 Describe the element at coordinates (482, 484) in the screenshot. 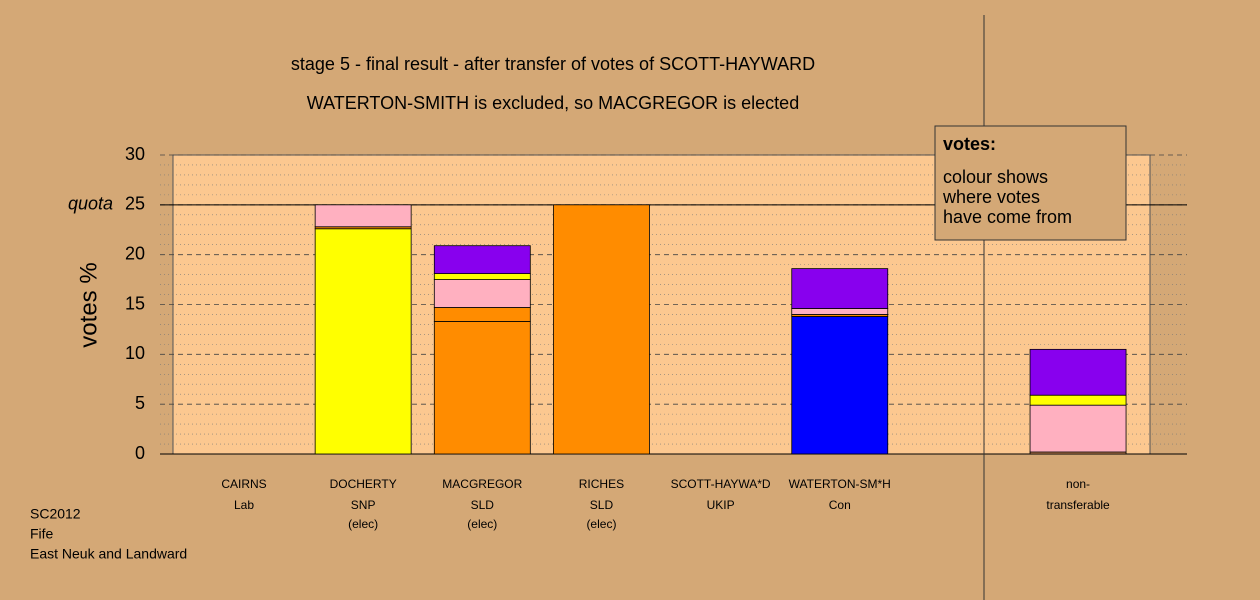

I see `x-tick-label: MACGREGOR` at that location.